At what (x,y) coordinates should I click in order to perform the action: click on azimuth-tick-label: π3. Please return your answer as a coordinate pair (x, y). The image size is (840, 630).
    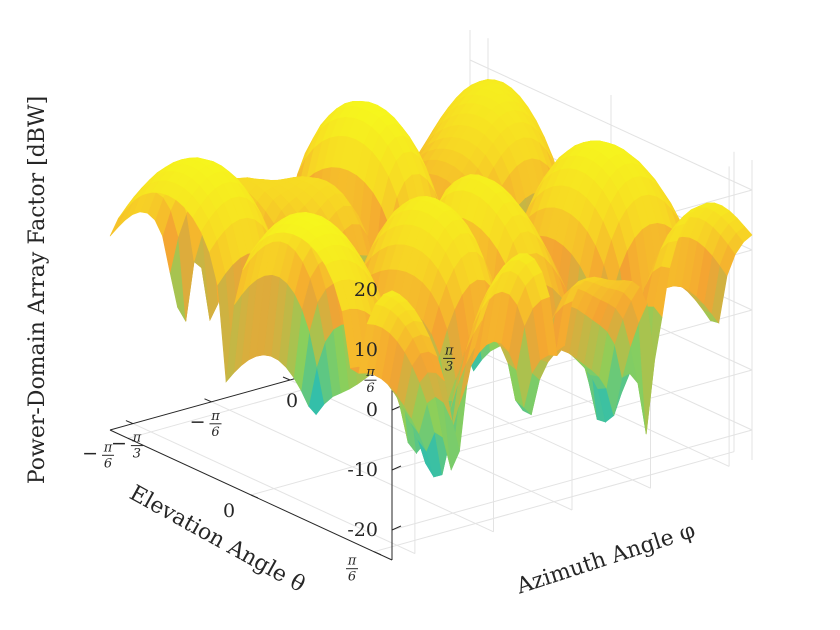
    Looking at the image, I should click on (449, 358).